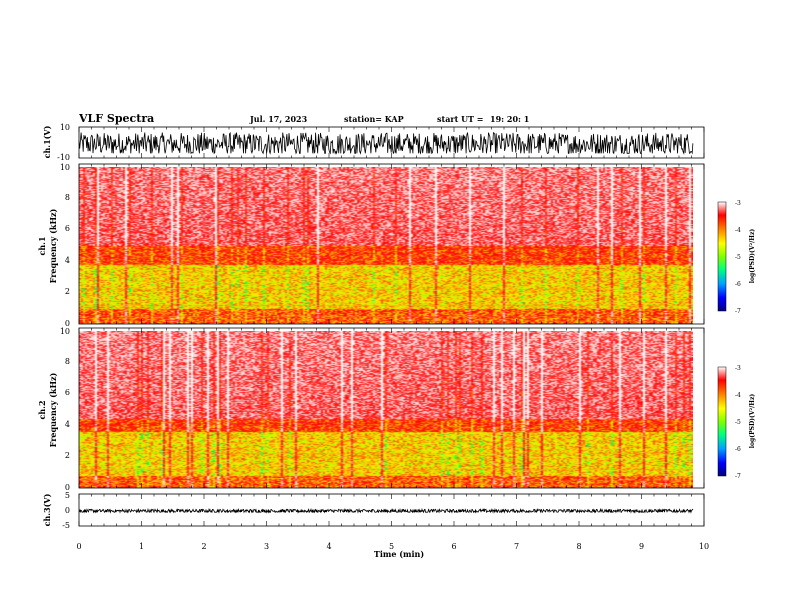  Describe the element at coordinates (641, 546) in the screenshot. I see `xtick-9: 9` at that location.